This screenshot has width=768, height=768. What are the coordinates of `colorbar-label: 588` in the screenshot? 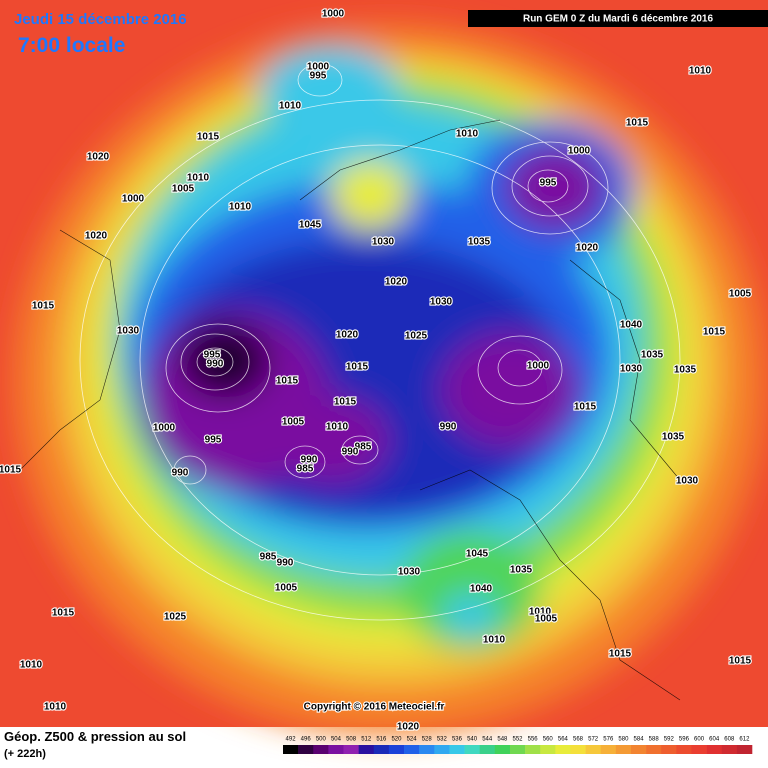 It's located at (654, 740).